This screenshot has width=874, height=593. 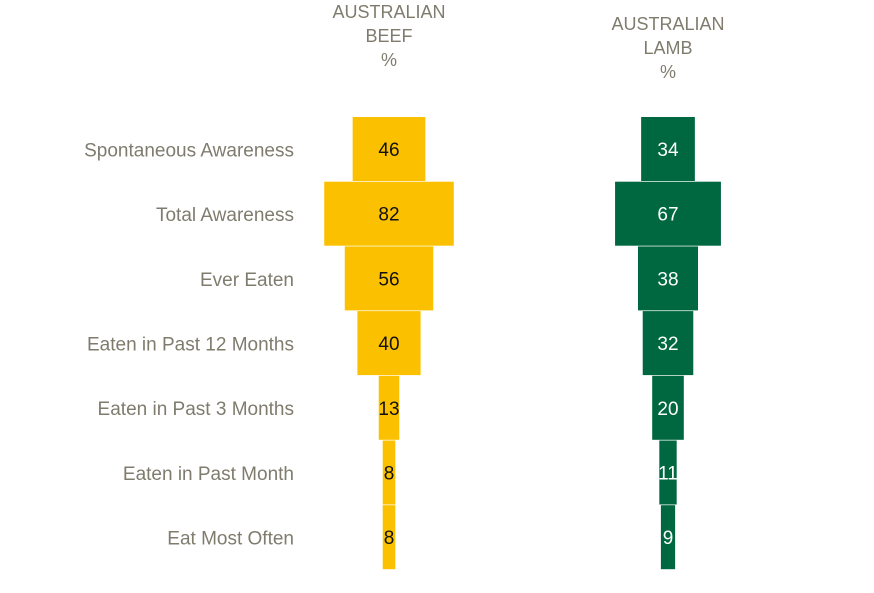 I want to click on value-label: 46, so click(x=388, y=150).